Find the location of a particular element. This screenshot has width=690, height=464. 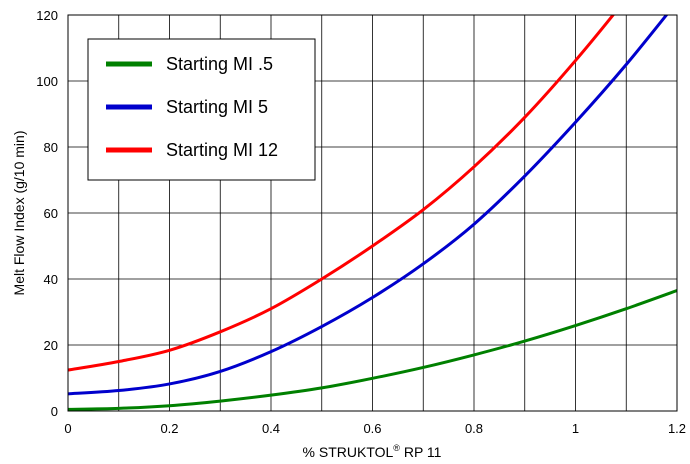

y-tick-labels: 0 20 40 60 80 100 120 is located at coordinates (47, 213).